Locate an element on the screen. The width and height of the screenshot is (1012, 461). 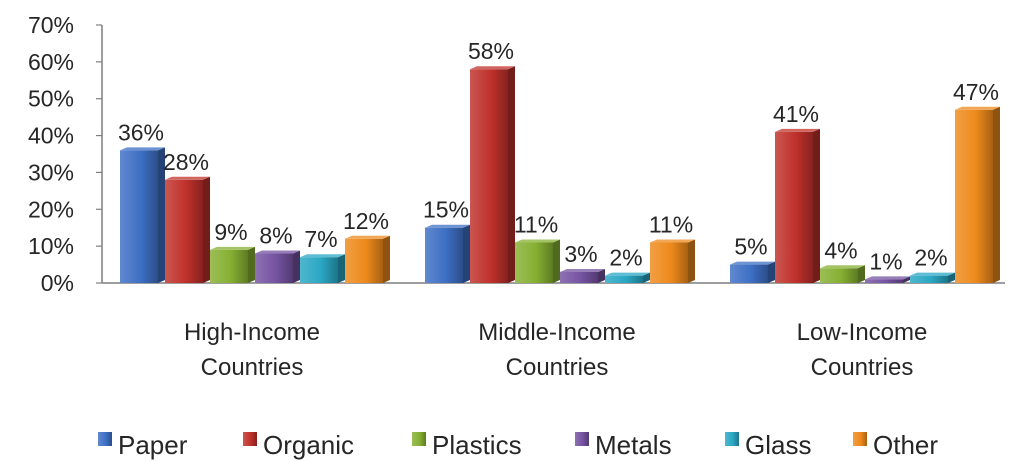
category-label: Middle-Income Countries is located at coordinates (556, 350).